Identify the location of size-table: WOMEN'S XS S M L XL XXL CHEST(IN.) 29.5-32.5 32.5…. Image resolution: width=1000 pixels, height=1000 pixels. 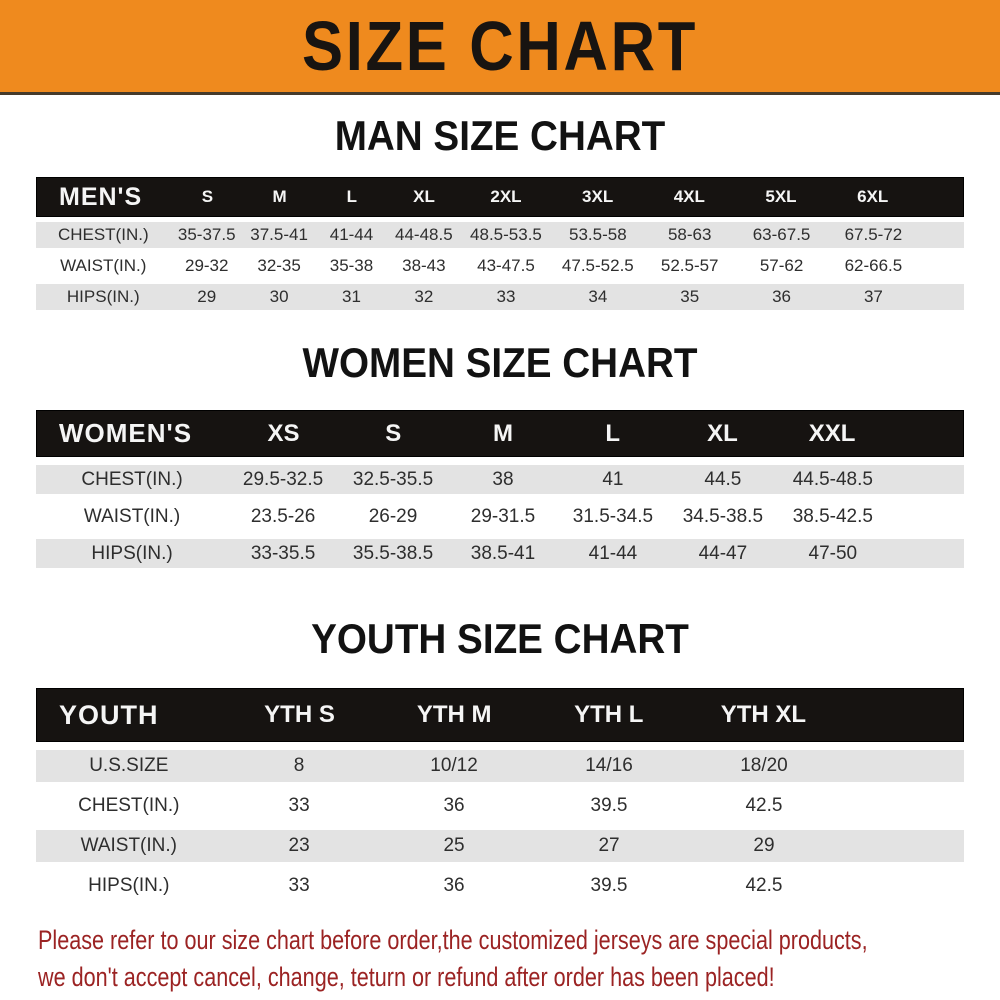
(500, 489).